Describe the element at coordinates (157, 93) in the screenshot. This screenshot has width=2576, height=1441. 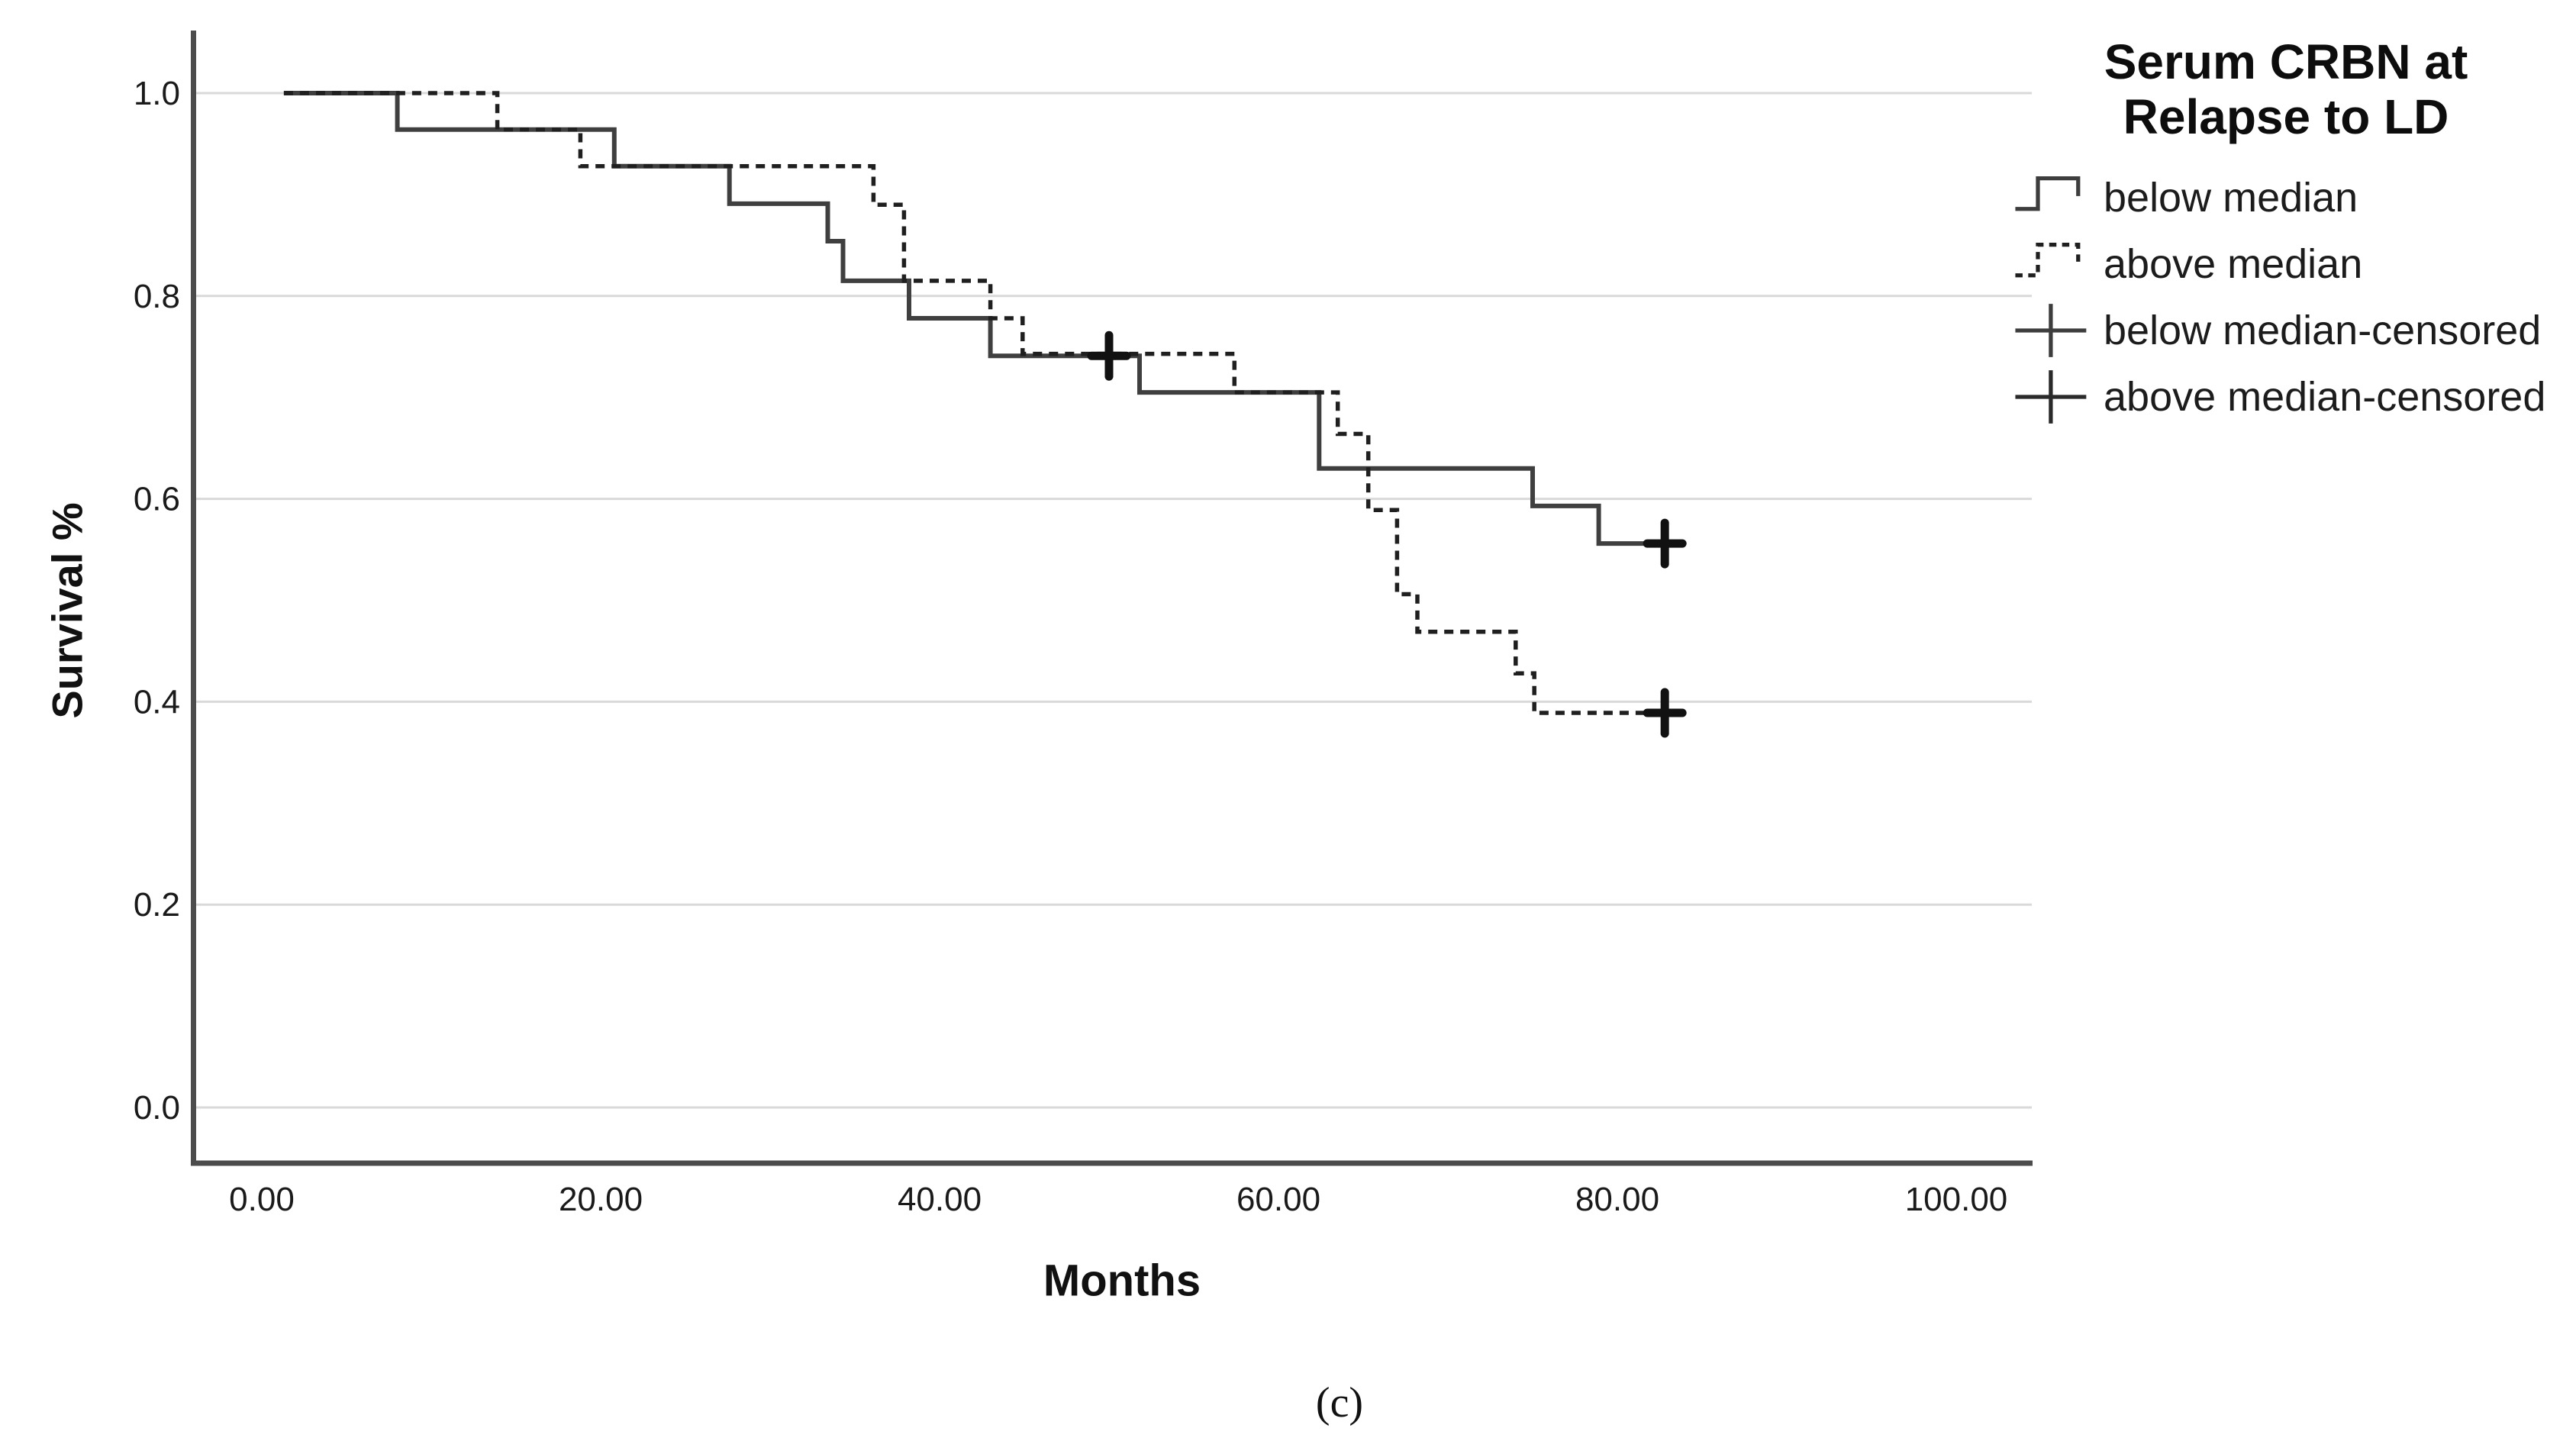
I see `y-tick-label: 1.0` at that location.